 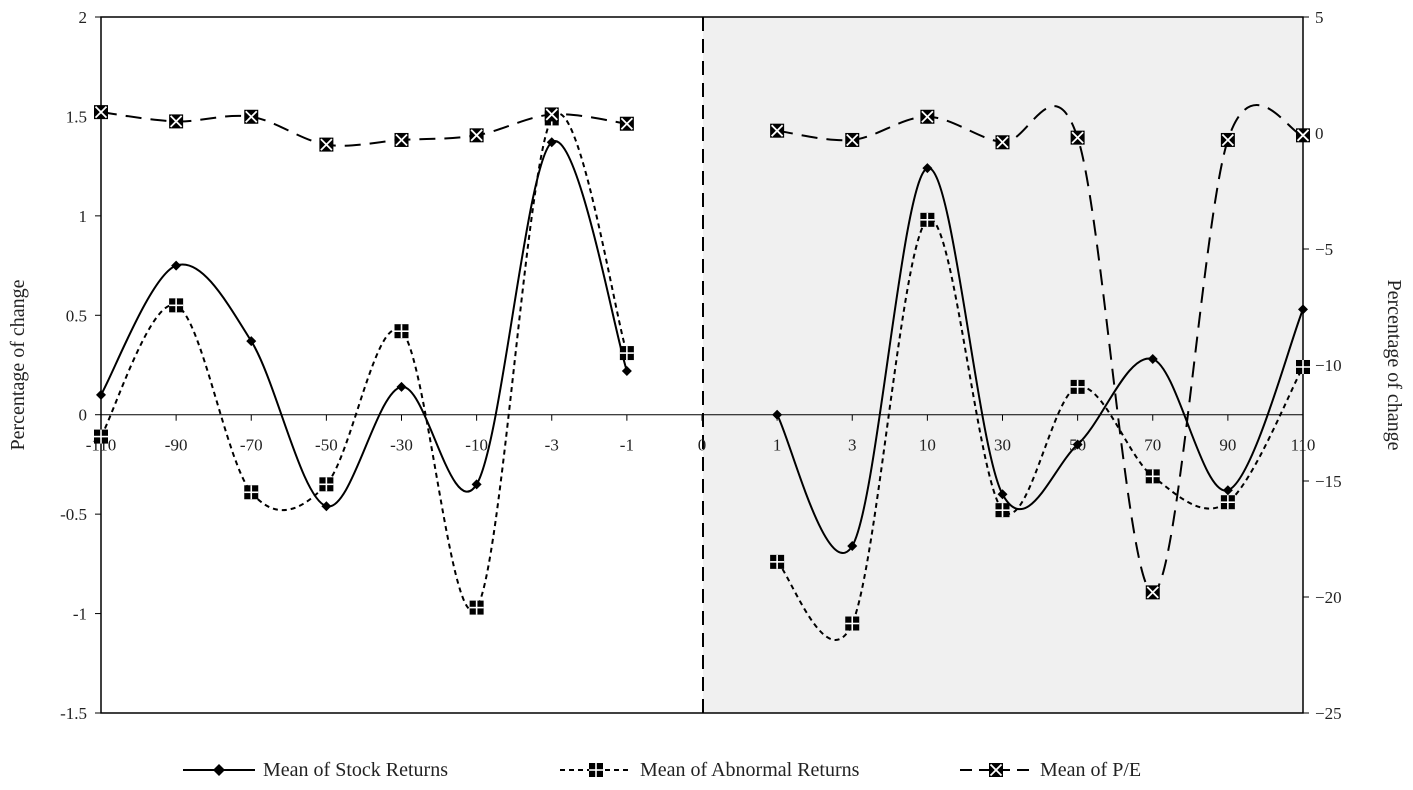 What do you see at coordinates (476, 445) in the screenshot?
I see `x-tick-label: -10` at bounding box center [476, 445].